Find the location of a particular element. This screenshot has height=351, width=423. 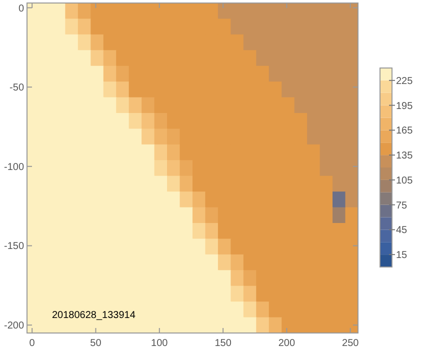

color-bar-label: 135 is located at coordinates (405, 156).